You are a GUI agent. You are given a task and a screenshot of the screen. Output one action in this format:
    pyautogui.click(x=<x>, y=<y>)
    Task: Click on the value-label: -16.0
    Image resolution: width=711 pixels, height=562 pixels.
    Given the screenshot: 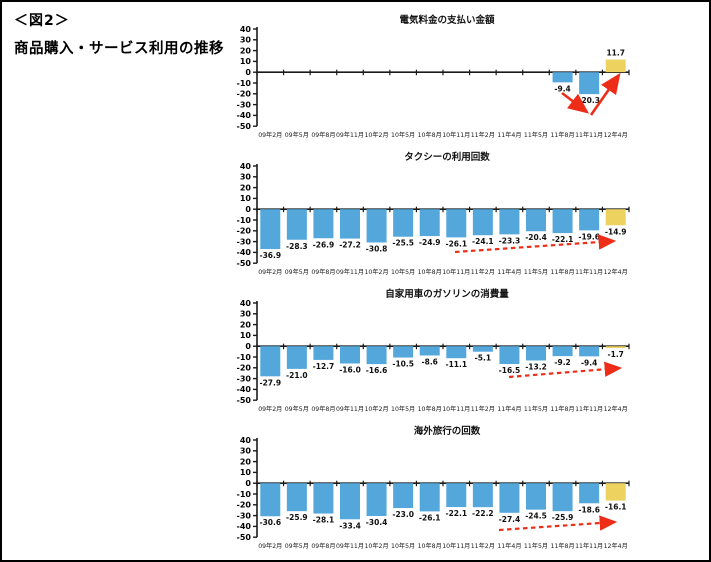 What is the action you would take?
    pyautogui.click(x=350, y=369)
    